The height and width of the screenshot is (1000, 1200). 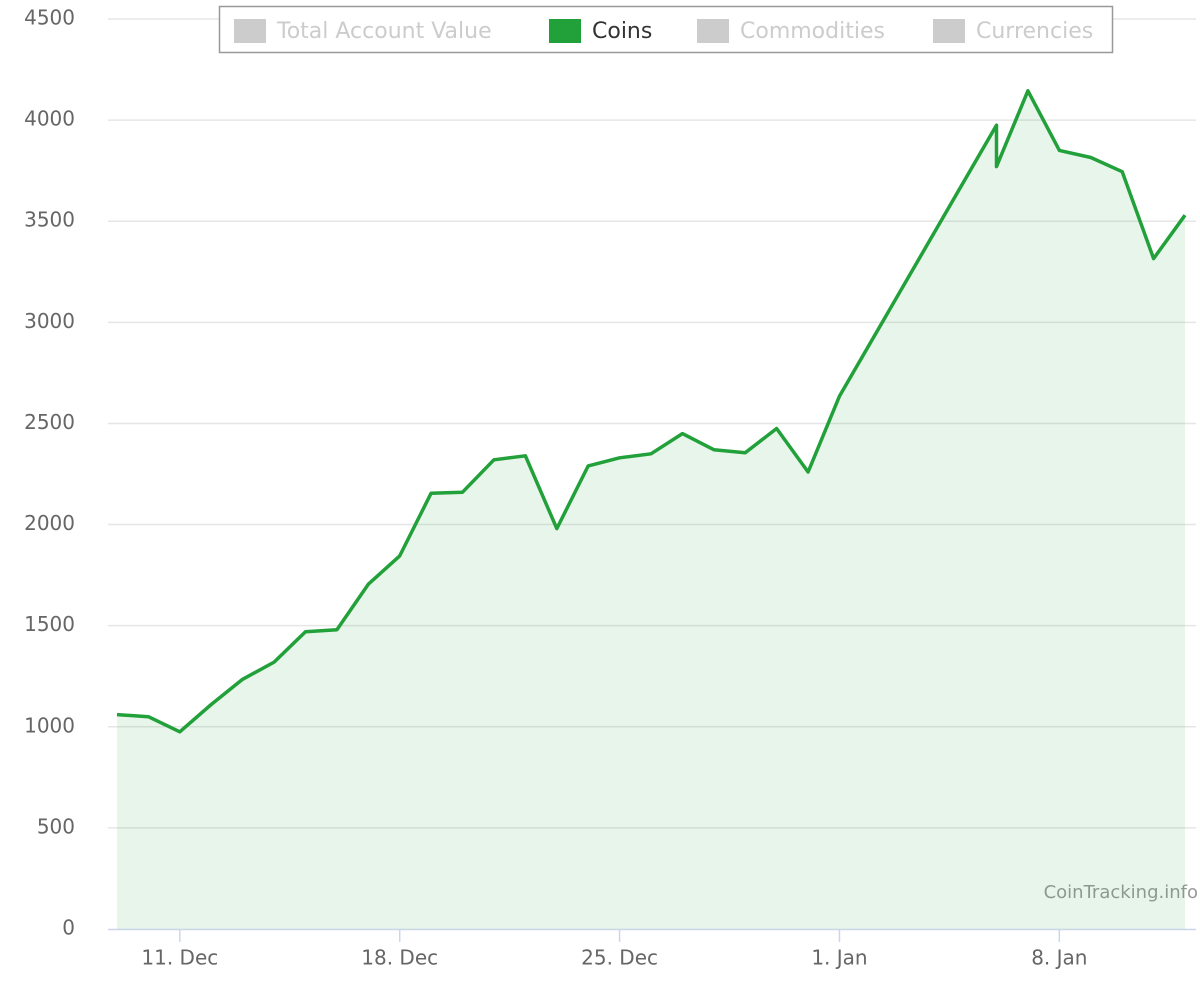 What do you see at coordinates (399, 958) in the screenshot?
I see `x-tick-label: 18. Dec` at bounding box center [399, 958].